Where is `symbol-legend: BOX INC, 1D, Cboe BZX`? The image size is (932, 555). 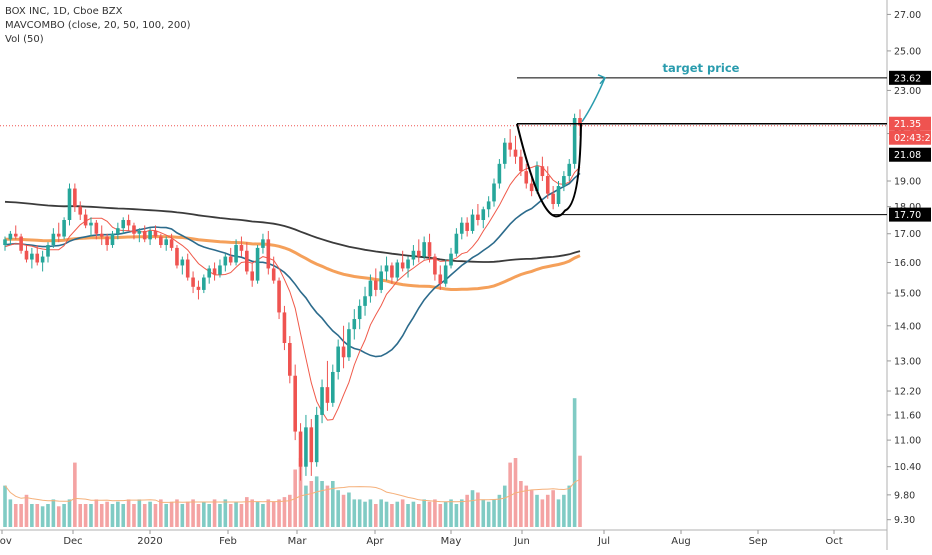 symbol-legend: BOX INC, 1D, Cboe BZX is located at coordinates (64, 11).